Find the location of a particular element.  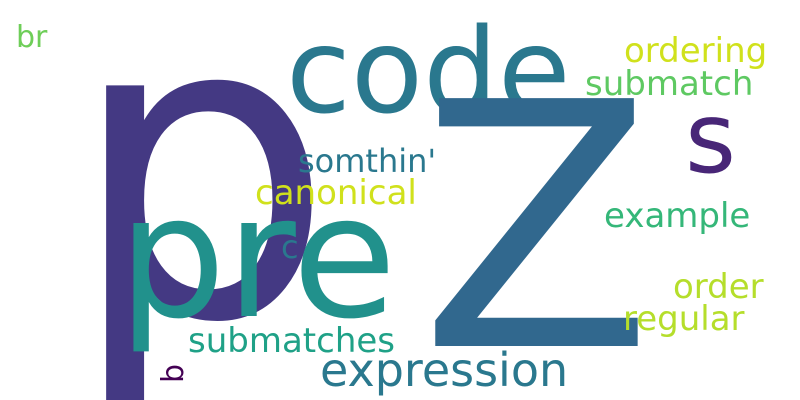

word-ordering: ordering is located at coordinates (695, 51).